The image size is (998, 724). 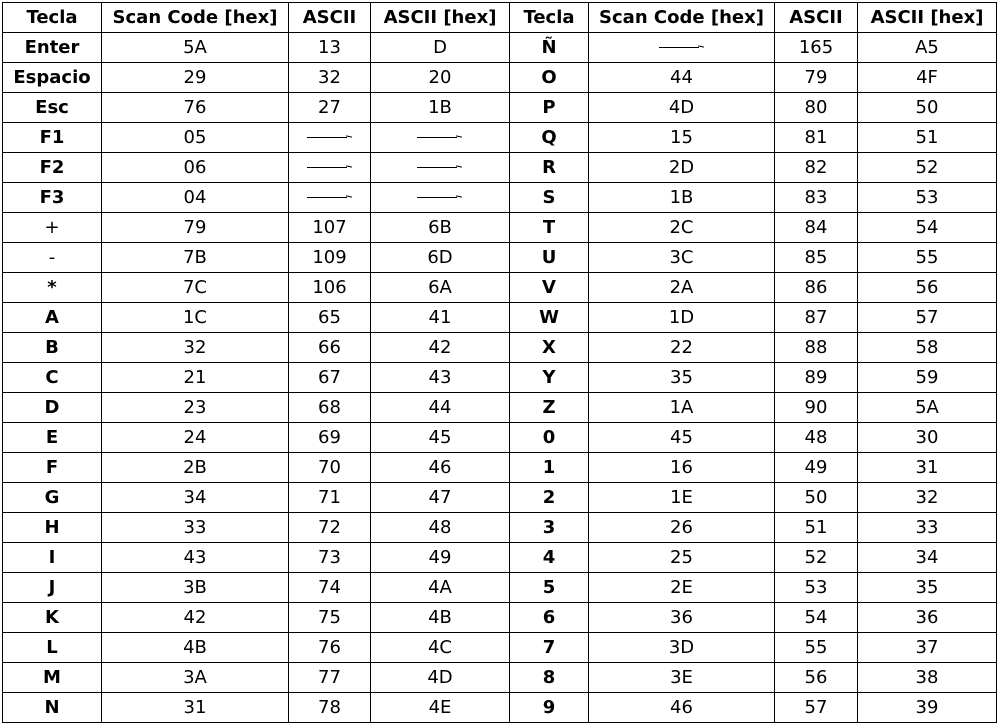 What do you see at coordinates (927, 647) in the screenshot?
I see `ascii-hex-cell: 37` at bounding box center [927, 647].